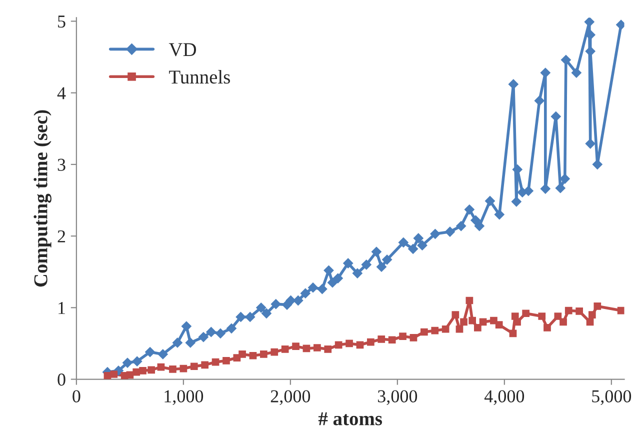 This screenshot has height=441, width=637. What do you see at coordinates (61, 93) in the screenshot?
I see `y-tick-label: 4` at bounding box center [61, 93].